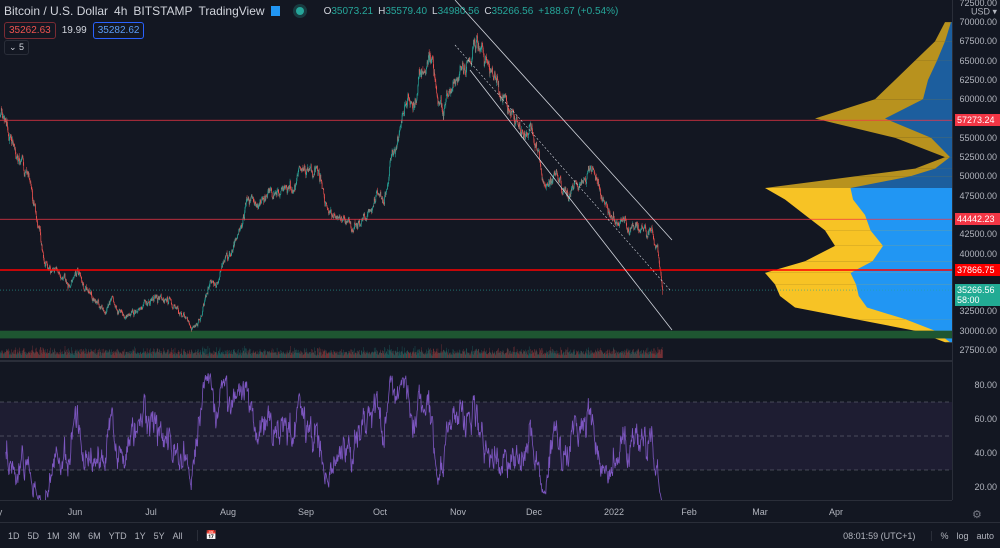 This screenshot has height=548, width=1000. What do you see at coordinates (177, 535) in the screenshot?
I see `range-button-all: All` at bounding box center [177, 535].